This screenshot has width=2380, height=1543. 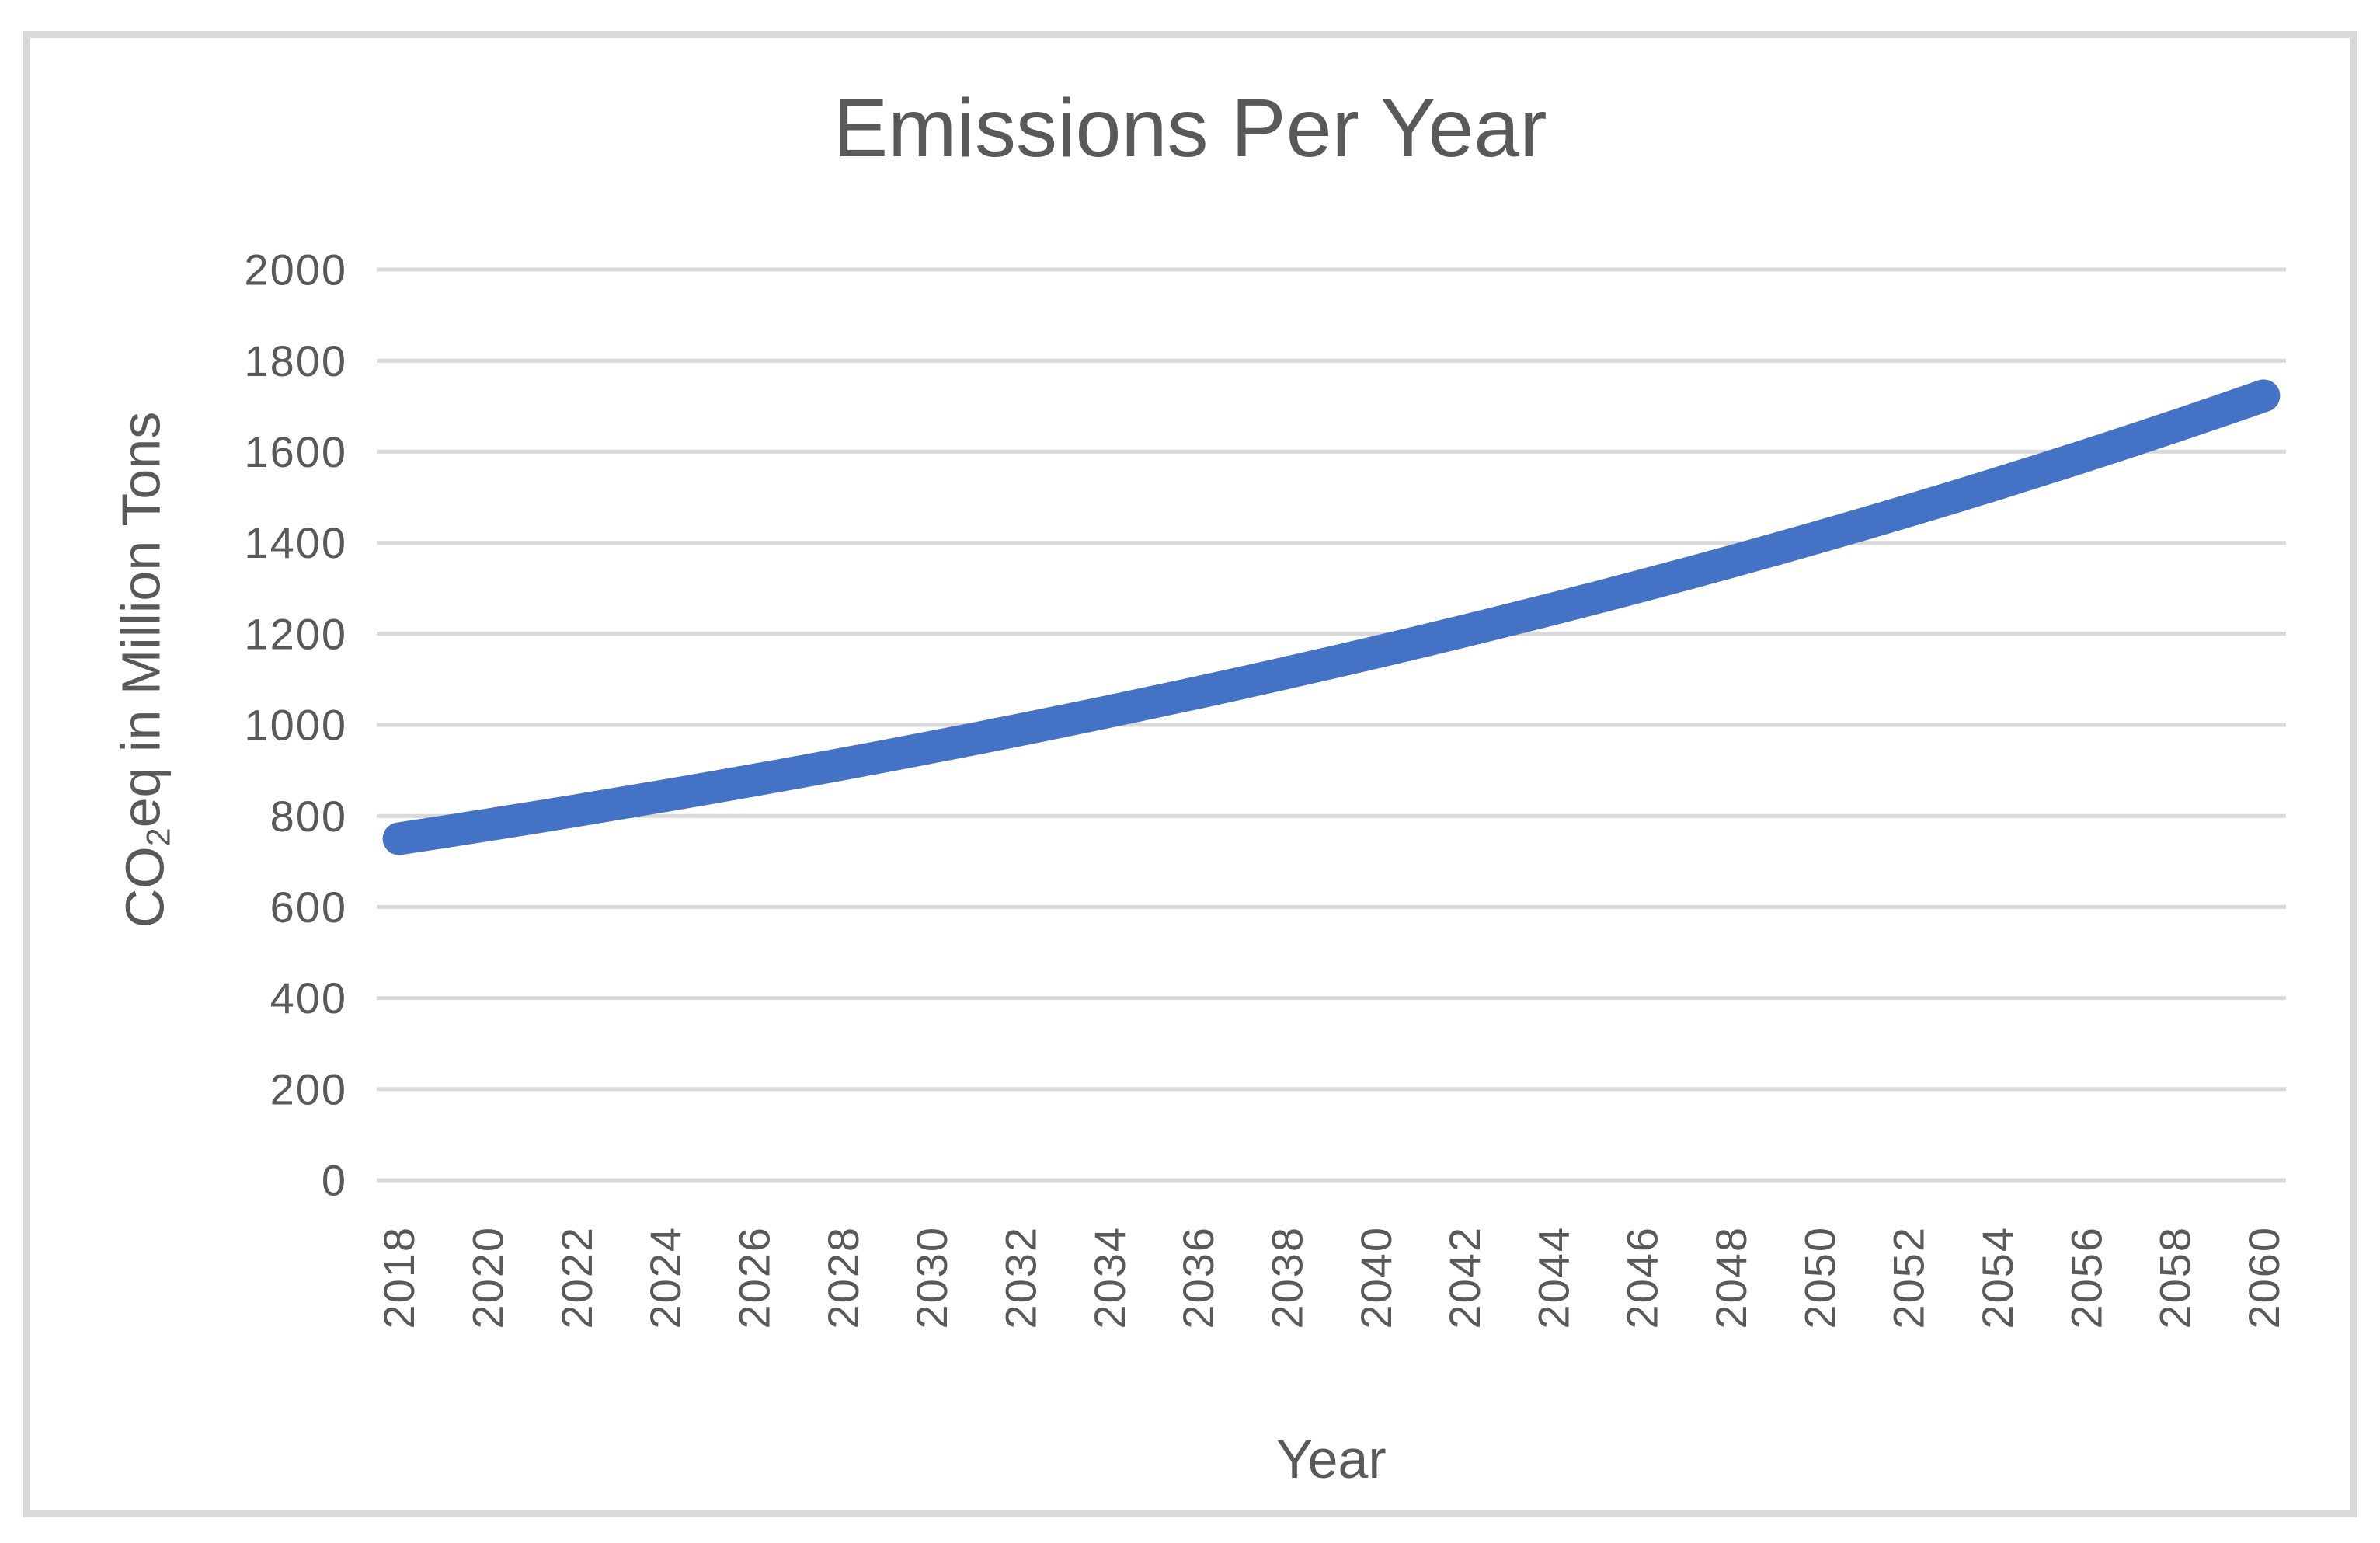 What do you see at coordinates (2086, 1277) in the screenshot?
I see `x-tick-label: 2056` at bounding box center [2086, 1277].